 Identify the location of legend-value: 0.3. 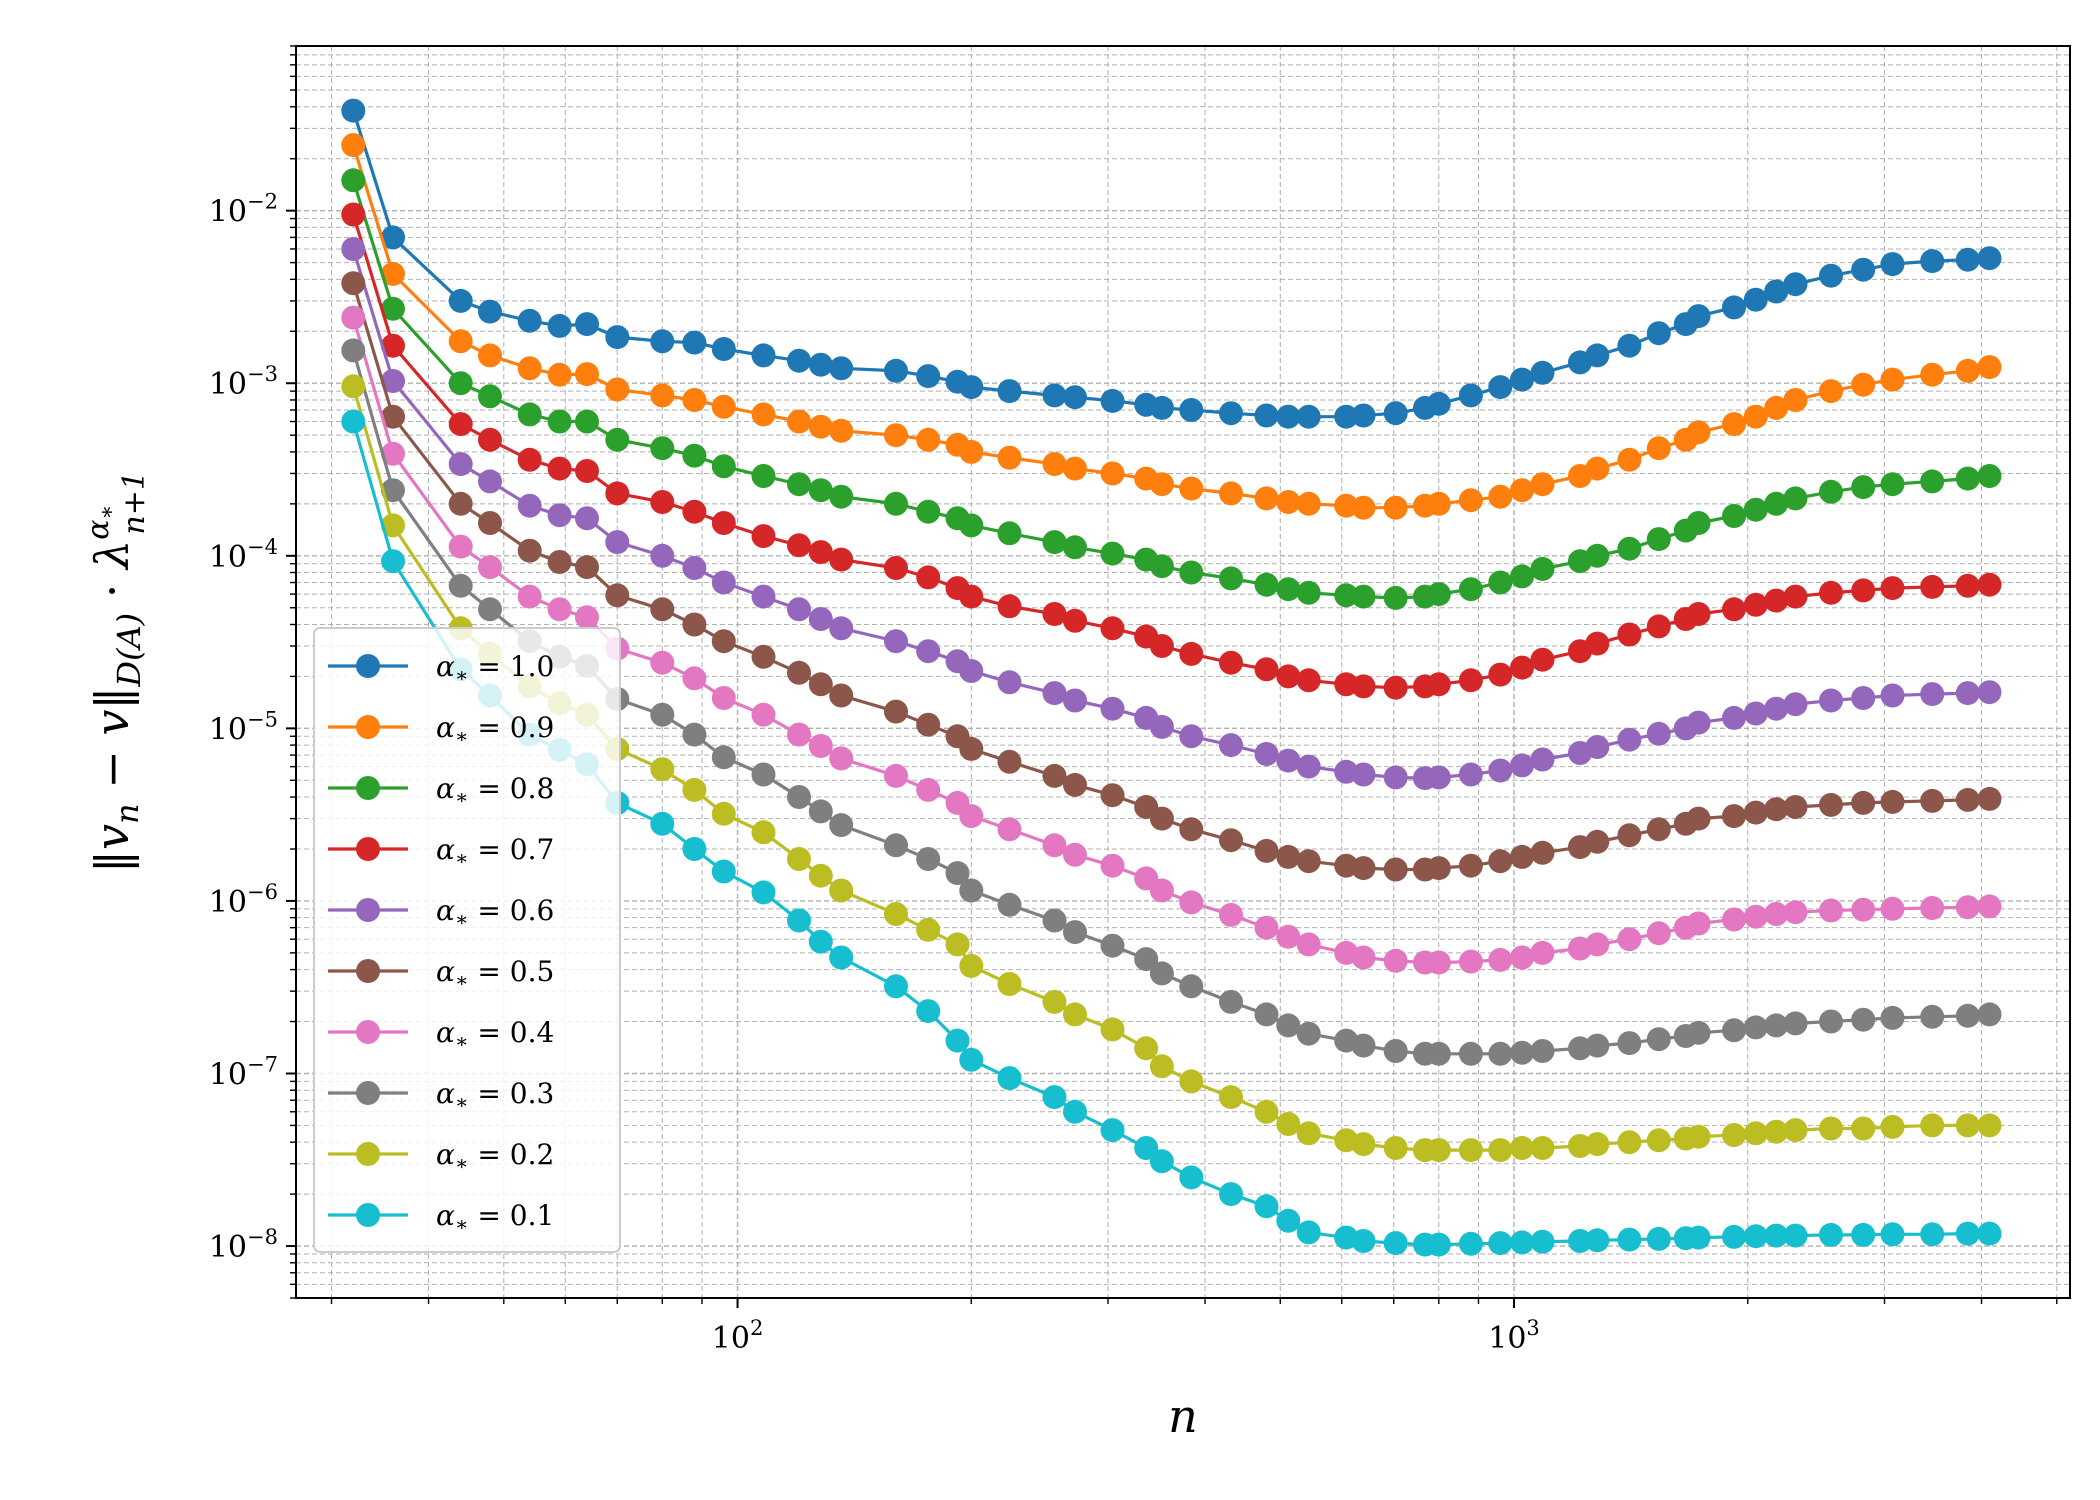
(532, 1093).